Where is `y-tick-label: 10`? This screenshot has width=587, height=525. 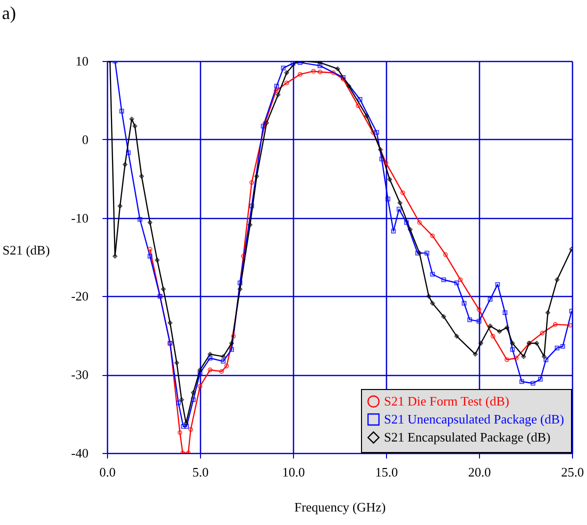 y-tick-label: 10 is located at coordinates (82, 61).